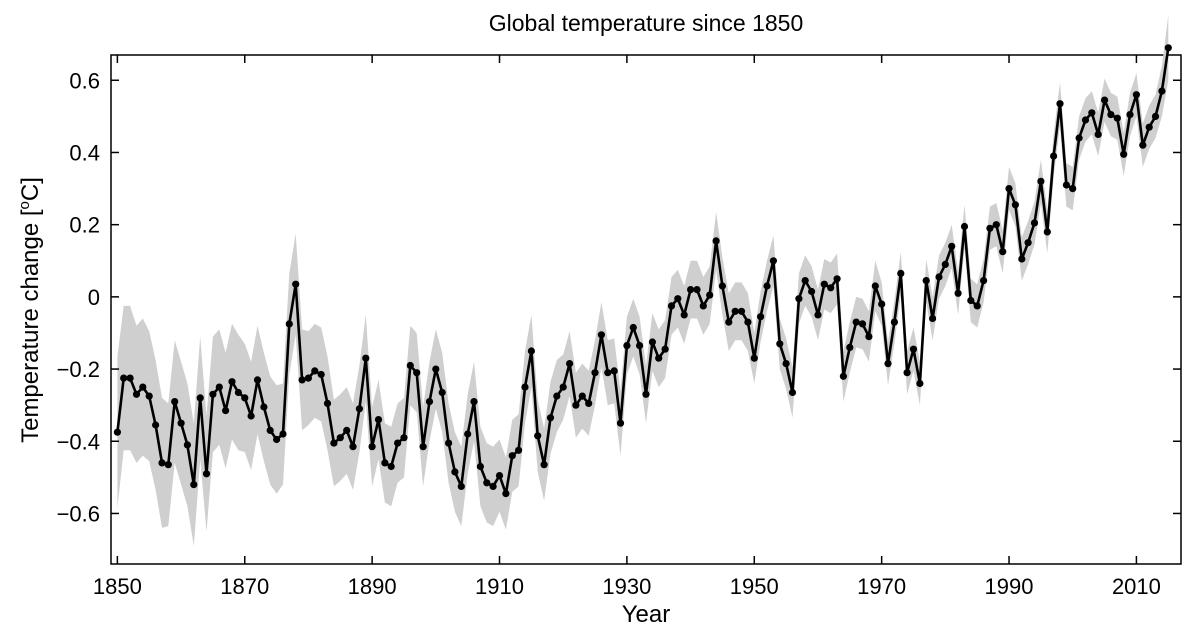  Describe the element at coordinates (626, 586) in the screenshot. I see `x-tick-label: 1930` at that location.